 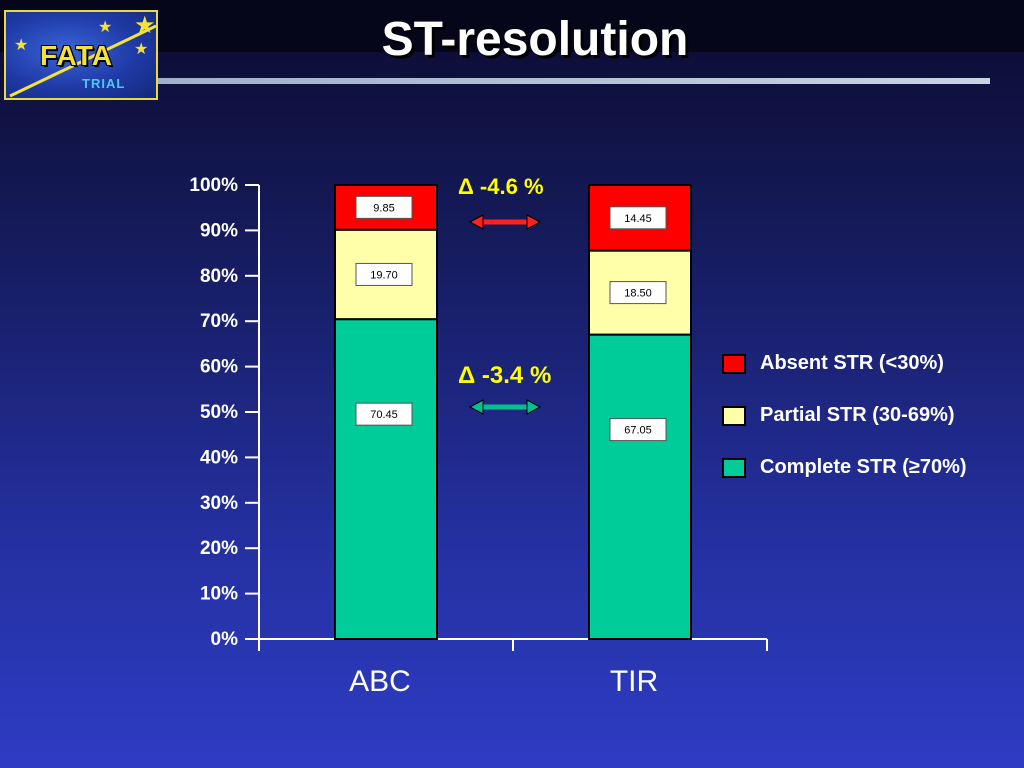 I want to click on fata-trial-logo: ★ ★ ★ ★ FATA TRIAL, so click(x=81, y=55).